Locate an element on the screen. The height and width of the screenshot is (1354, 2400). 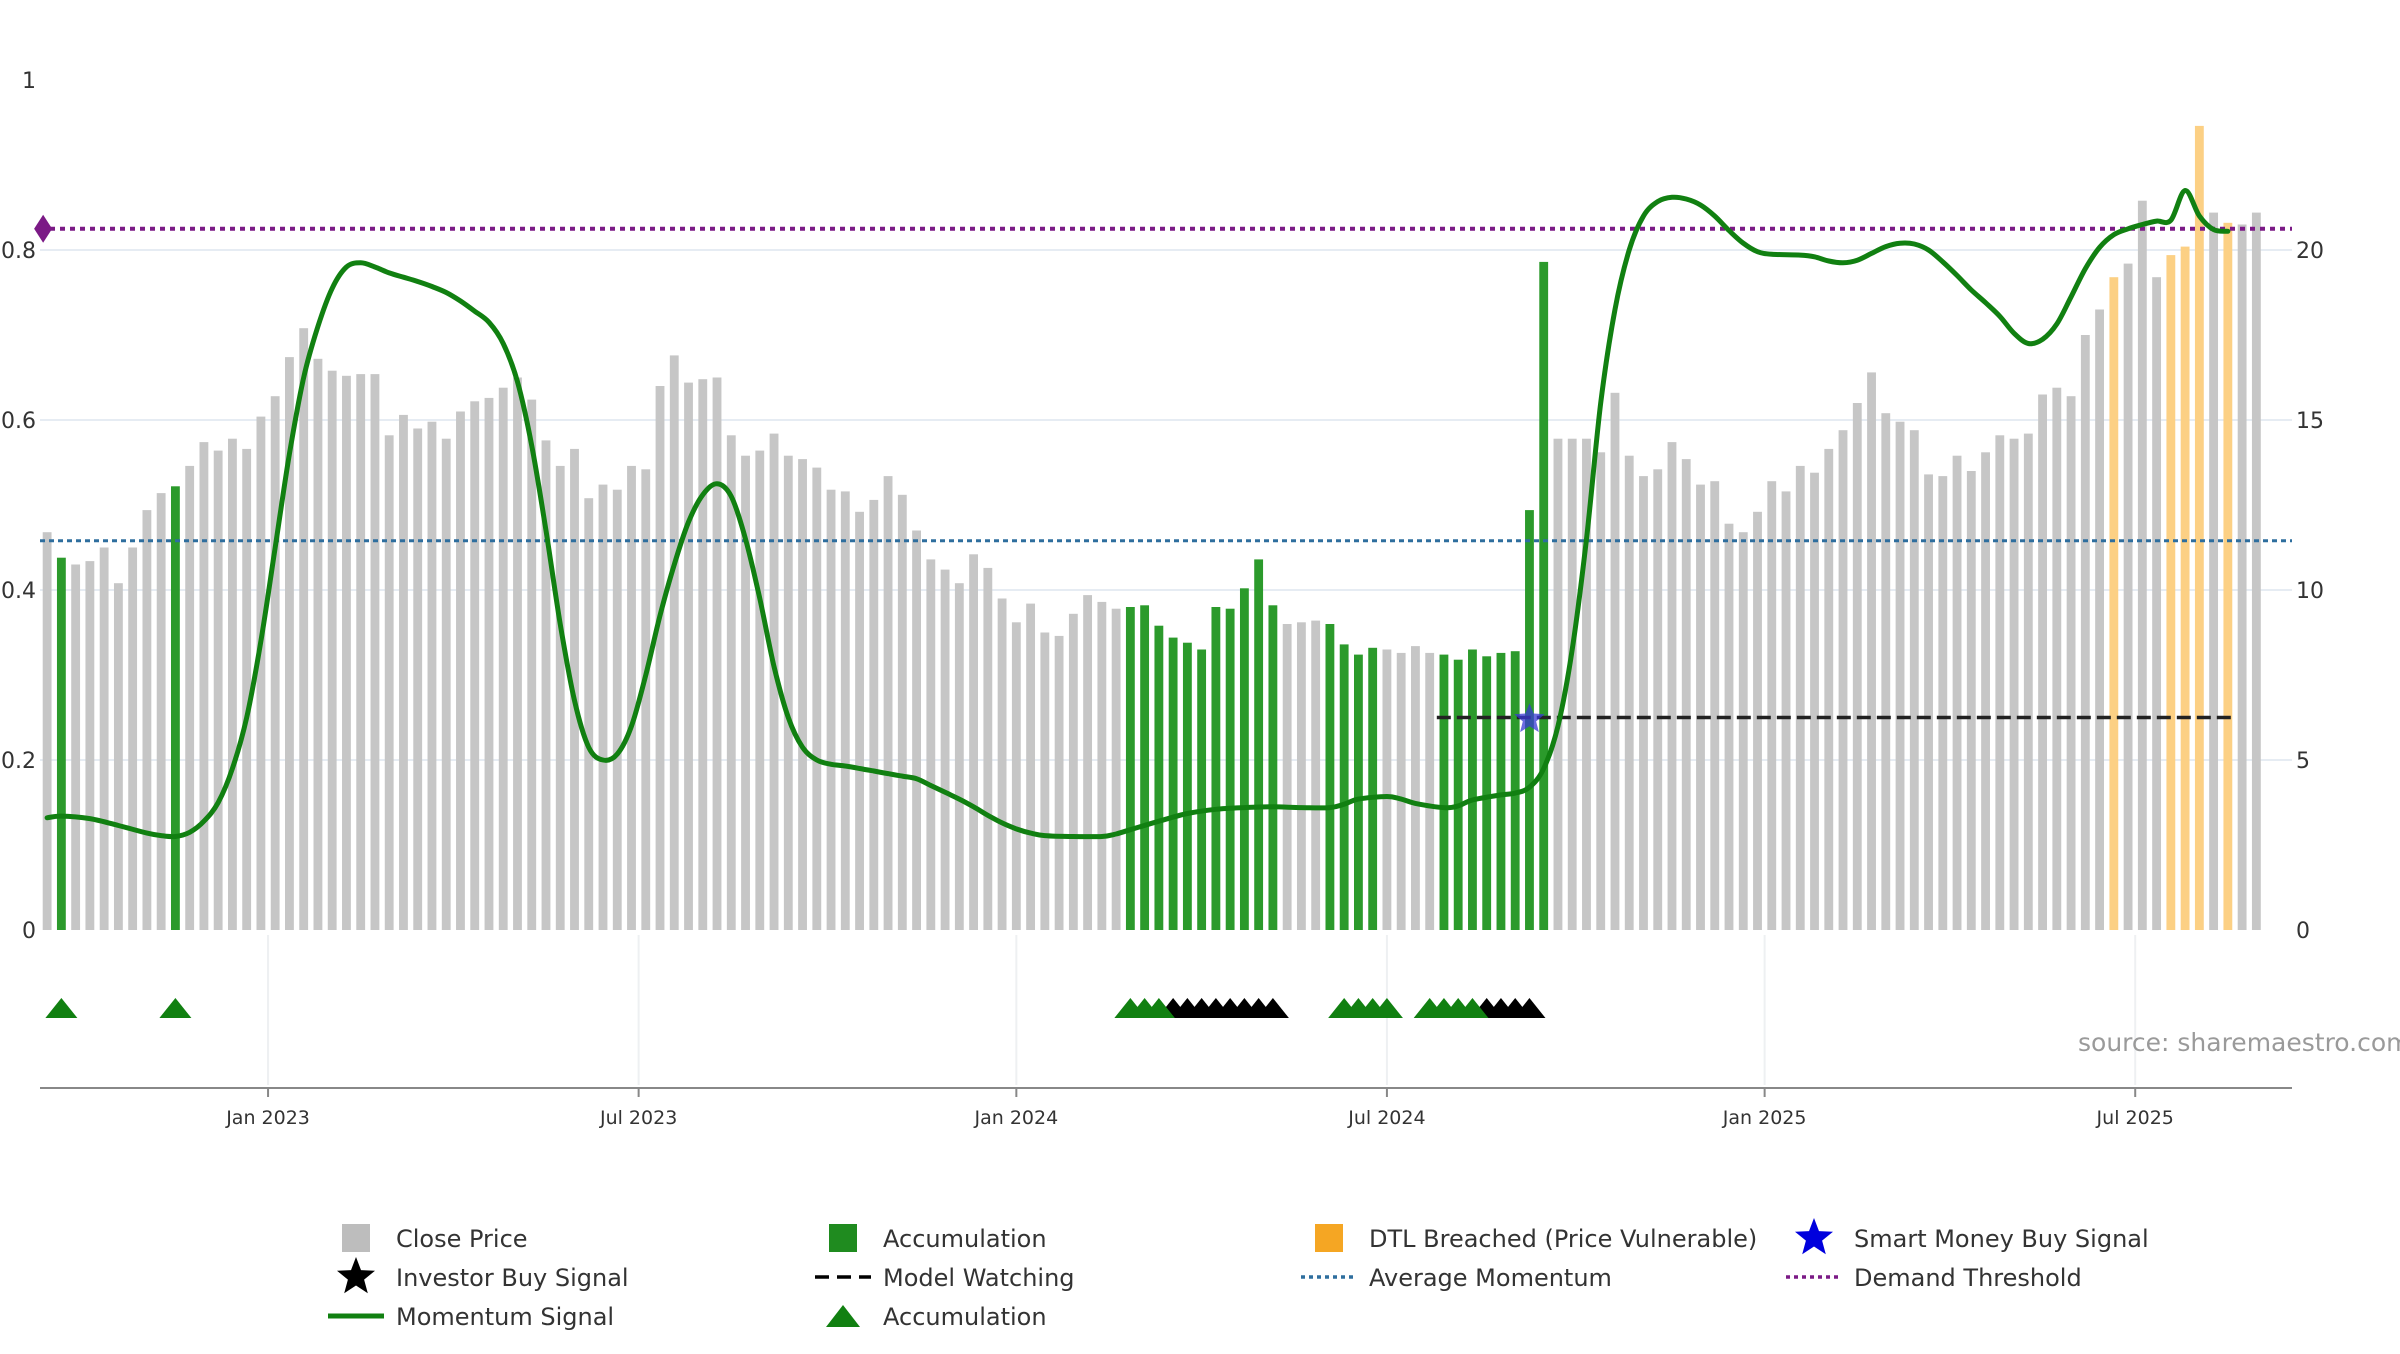
right-tick-label: 20 is located at coordinates (2310, 251).